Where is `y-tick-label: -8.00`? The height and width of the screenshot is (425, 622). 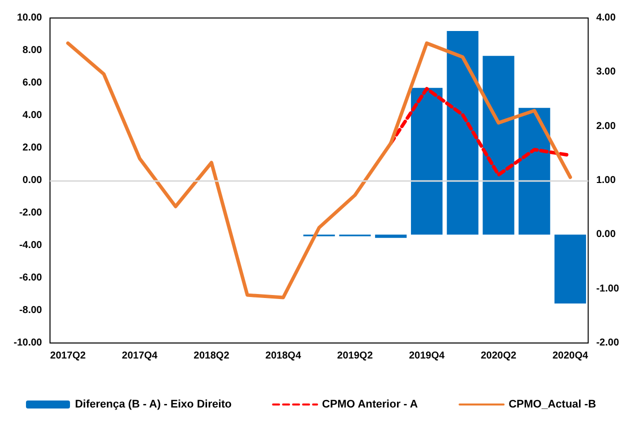 y-tick-label: -8.00 is located at coordinates (30, 310).